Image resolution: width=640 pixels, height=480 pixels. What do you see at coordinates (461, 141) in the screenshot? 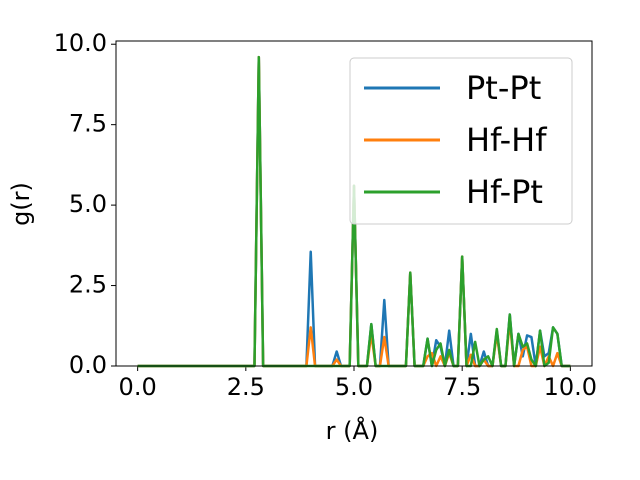
I see `legend-box` at bounding box center [461, 141].